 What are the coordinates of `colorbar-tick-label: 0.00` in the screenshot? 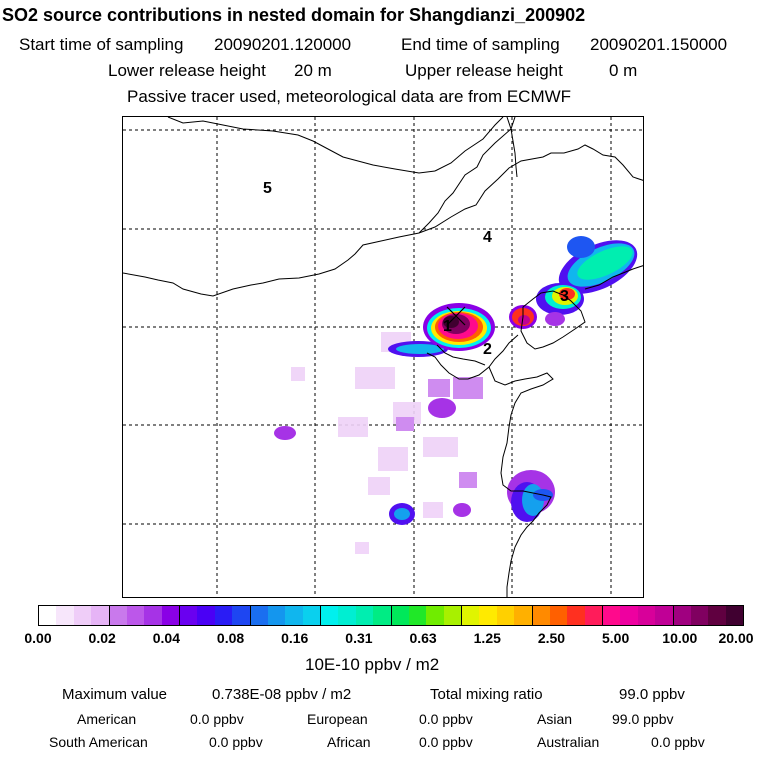 It's located at (38, 638).